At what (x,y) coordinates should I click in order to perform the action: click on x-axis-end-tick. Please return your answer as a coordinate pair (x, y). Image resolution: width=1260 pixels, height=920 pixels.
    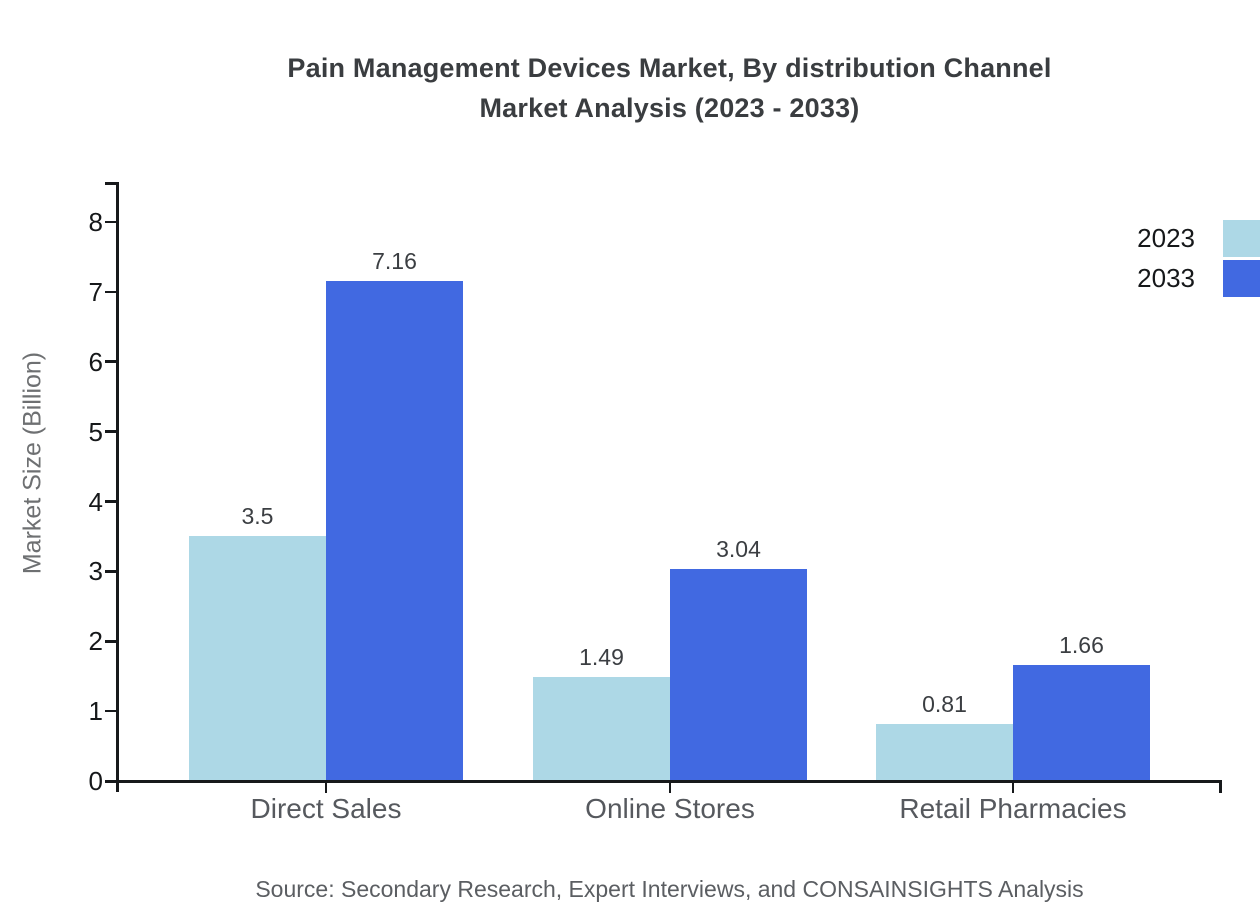
    Looking at the image, I should click on (1220, 787).